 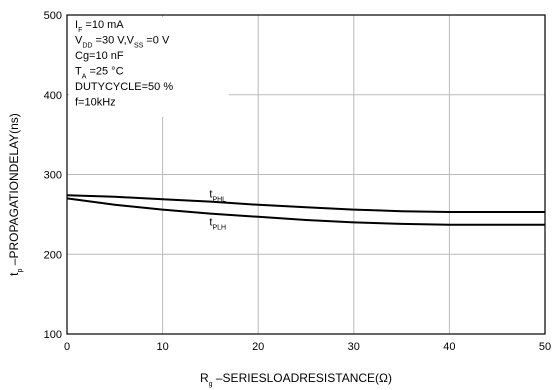 What do you see at coordinates (87, 45) in the screenshot?
I see `text-subscript: DD` at bounding box center [87, 45].